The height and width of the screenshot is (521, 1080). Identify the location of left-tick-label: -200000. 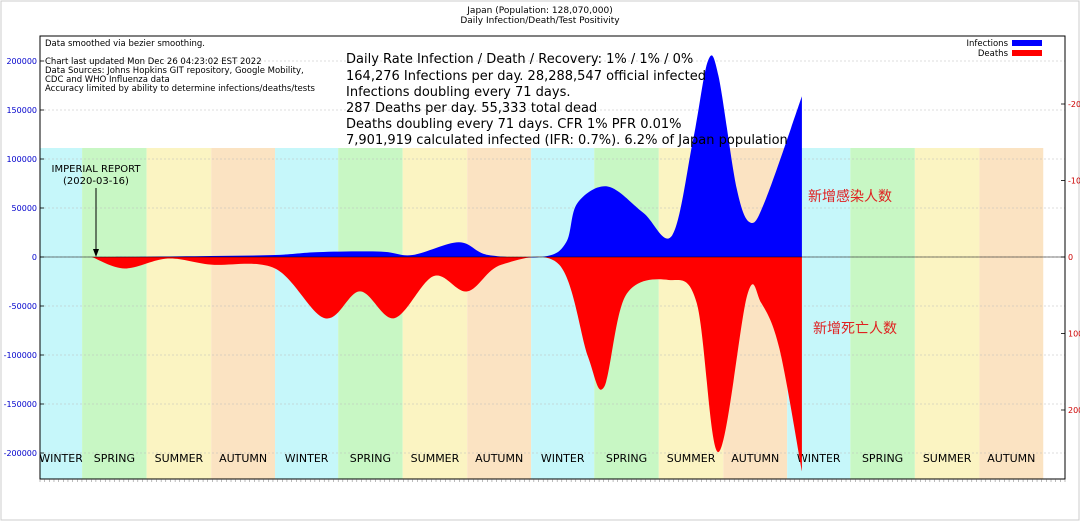
(20, 453).